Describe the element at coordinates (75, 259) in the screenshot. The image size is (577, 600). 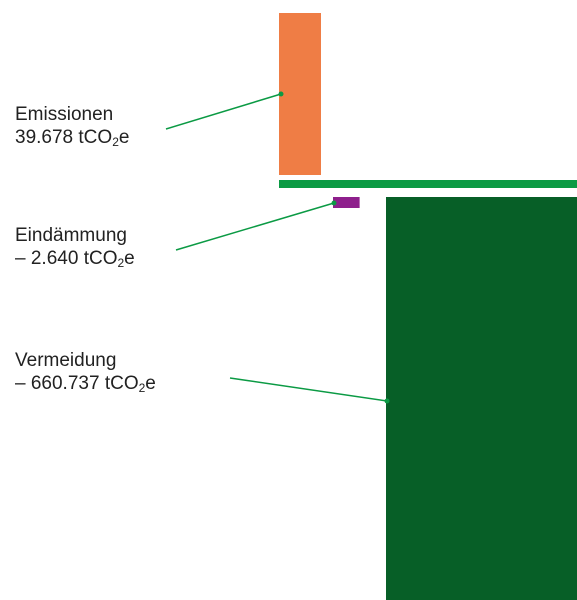
I see `series-value: – 2.640 tCO2e` at that location.